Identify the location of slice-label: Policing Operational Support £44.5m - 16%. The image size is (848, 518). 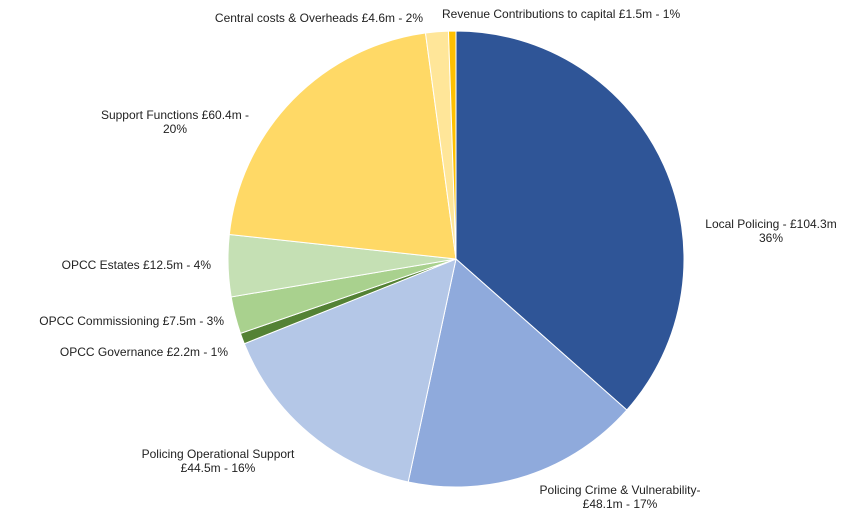
(218, 461).